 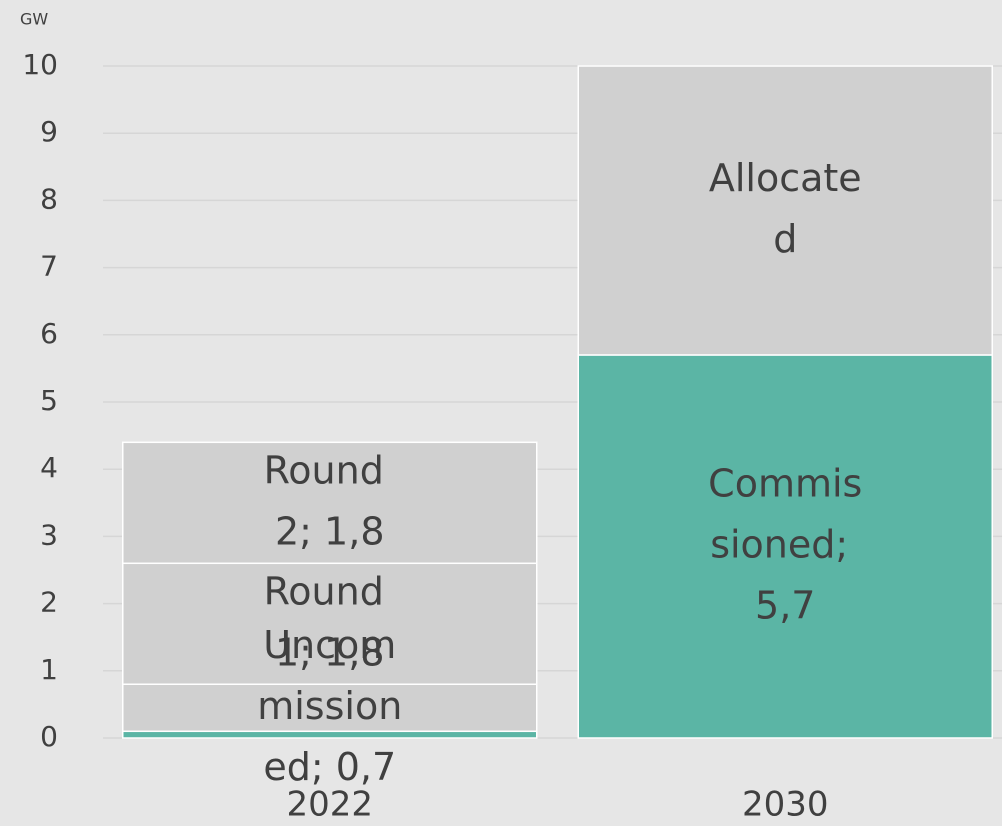 I want to click on data-label: Round 2; 1,8, so click(x=330, y=500).